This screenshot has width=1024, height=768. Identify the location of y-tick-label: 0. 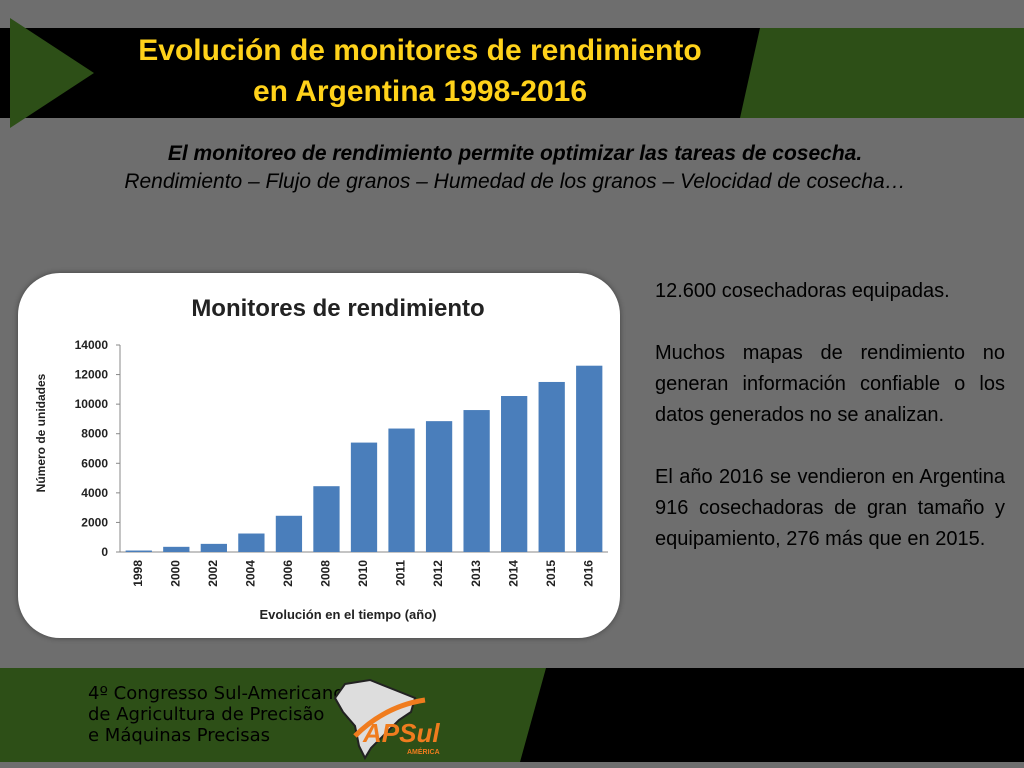
(104, 552).